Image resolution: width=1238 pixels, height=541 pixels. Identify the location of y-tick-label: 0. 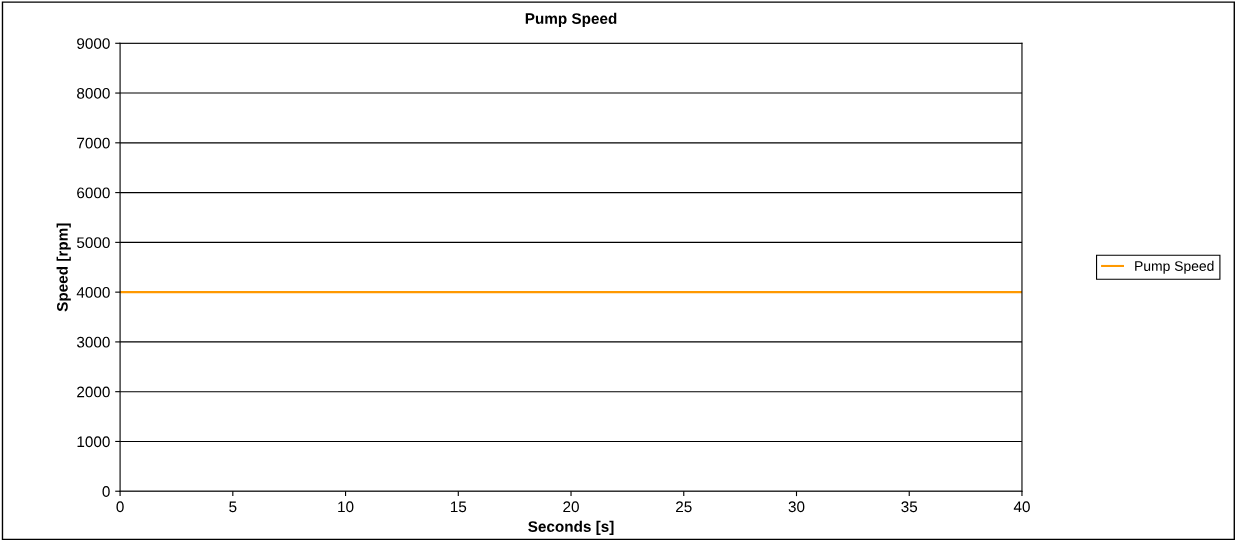
(106, 491).